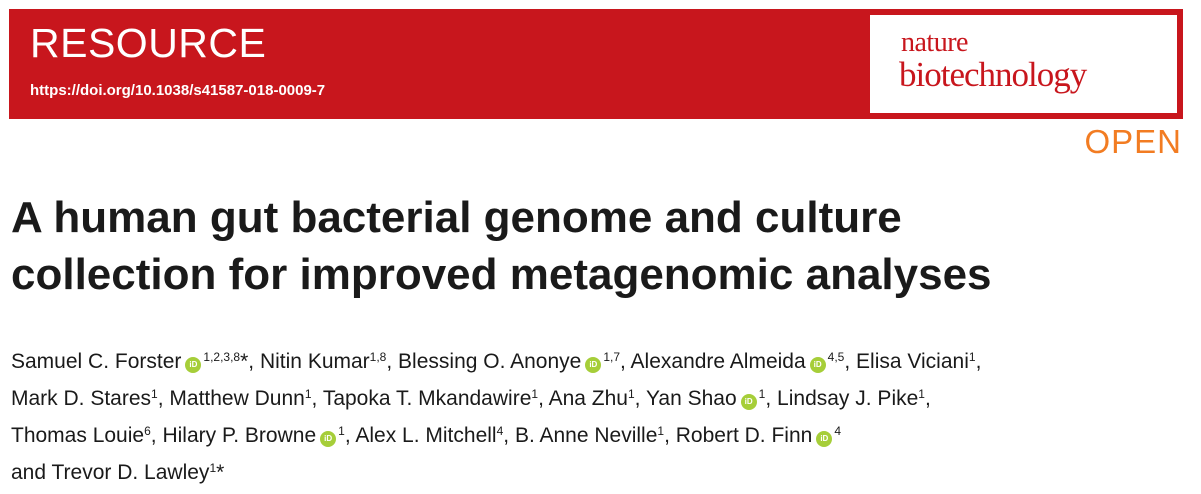  I want to click on author-item: Mark D. Stares1,, so click(87, 398).